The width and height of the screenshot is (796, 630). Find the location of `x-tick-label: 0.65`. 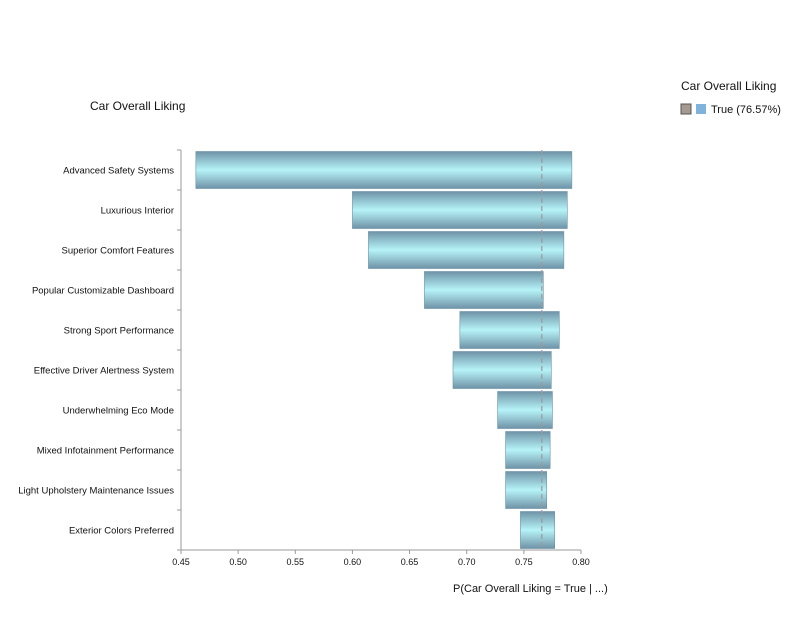

x-tick-label: 0.65 is located at coordinates (410, 562).